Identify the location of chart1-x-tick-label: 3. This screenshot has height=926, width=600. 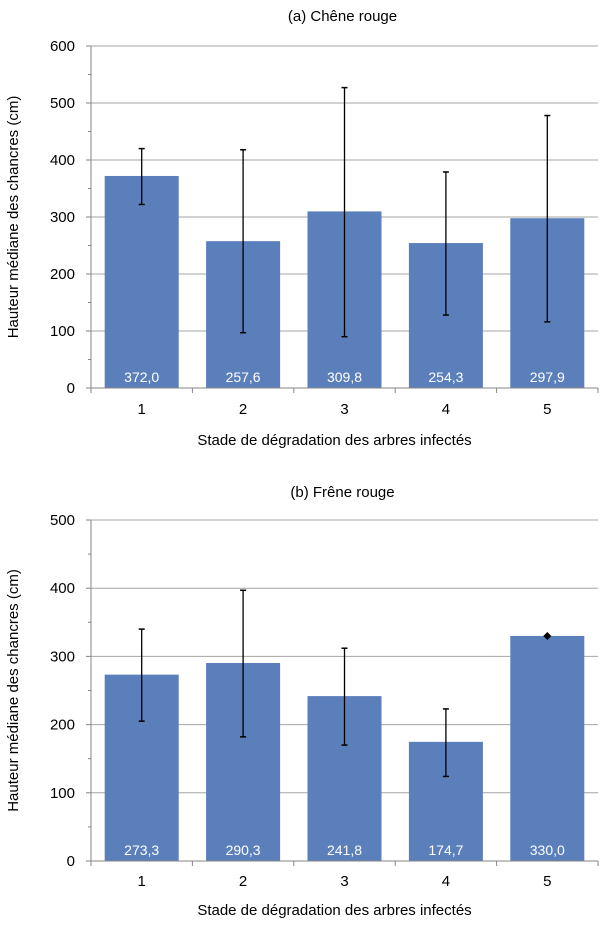
(344, 409).